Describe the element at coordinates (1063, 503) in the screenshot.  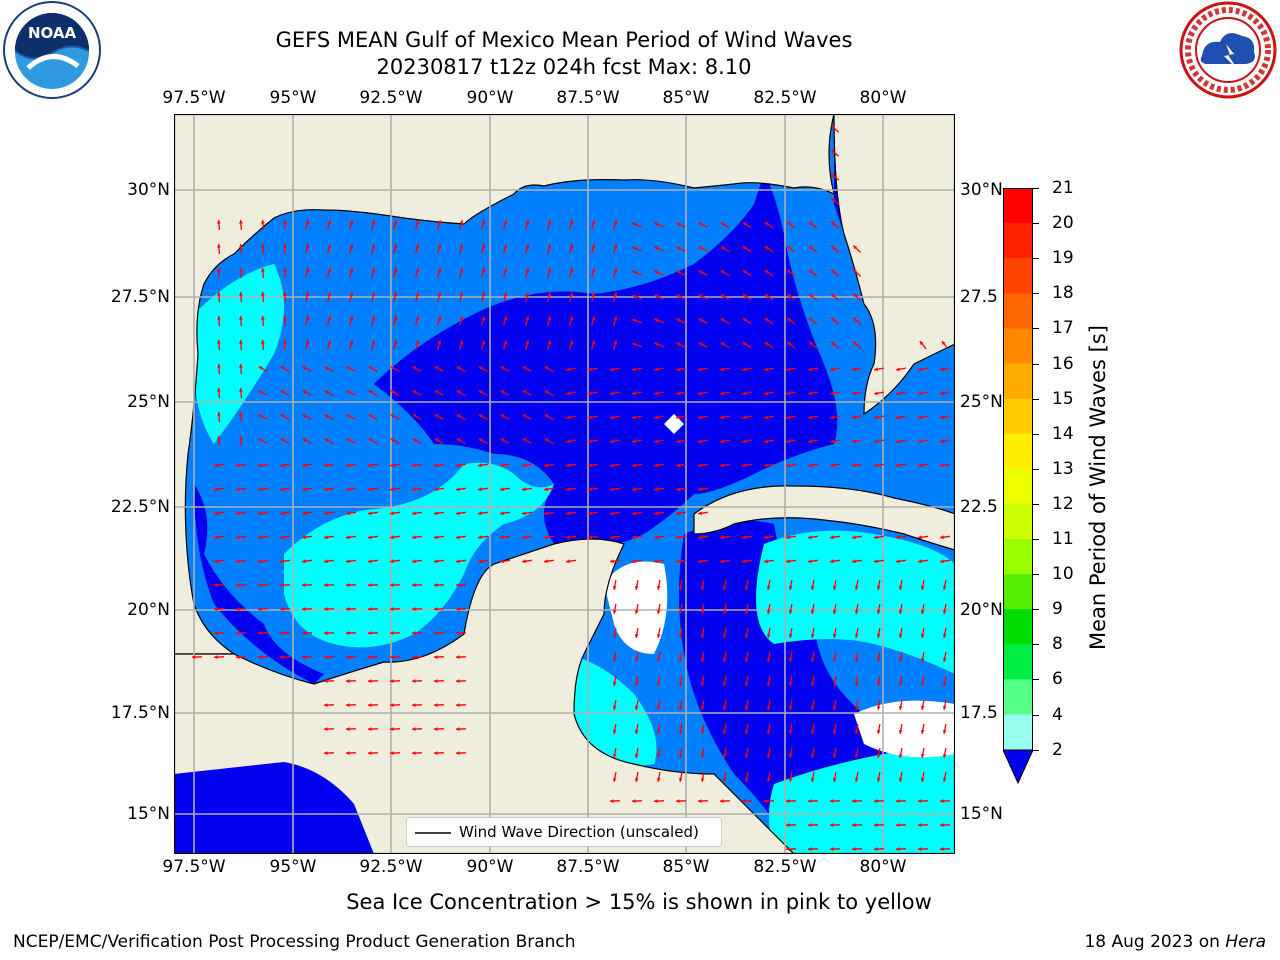
I see `colorbar-tick-label: 12` at that location.